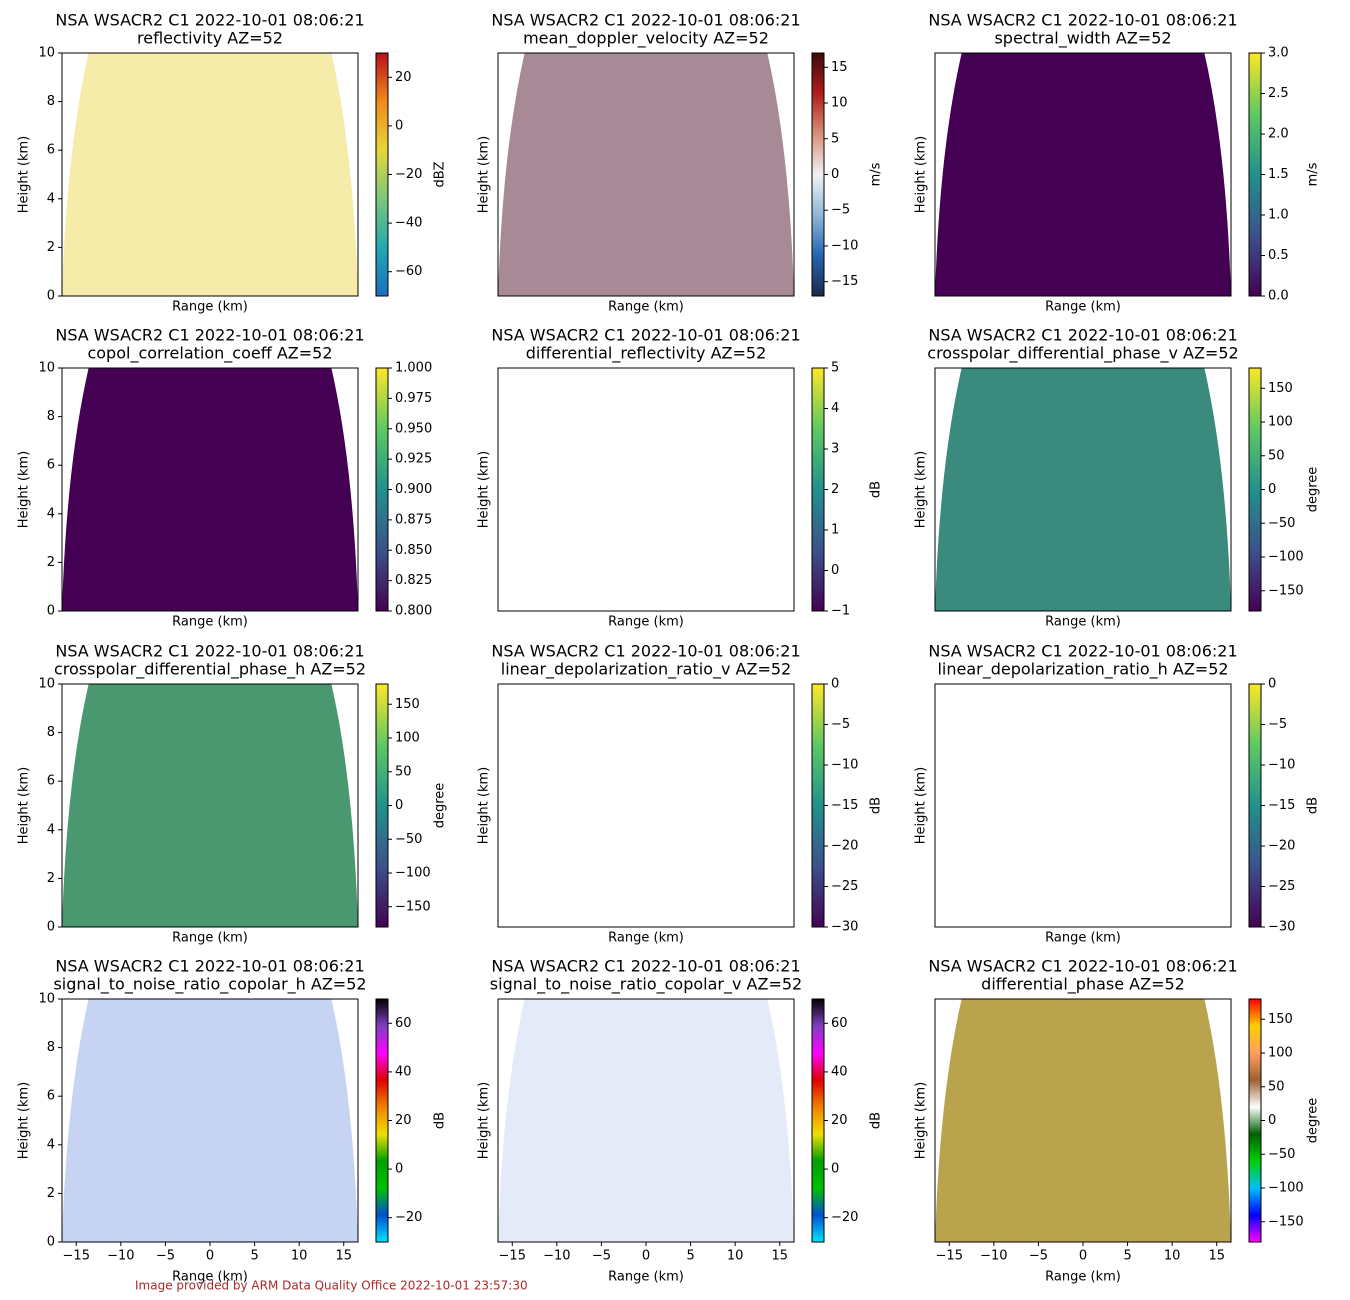 The image size is (1350, 1300). What do you see at coordinates (1278, 93) in the screenshot?
I see `colorbar-tick-label: 2.5` at bounding box center [1278, 93].